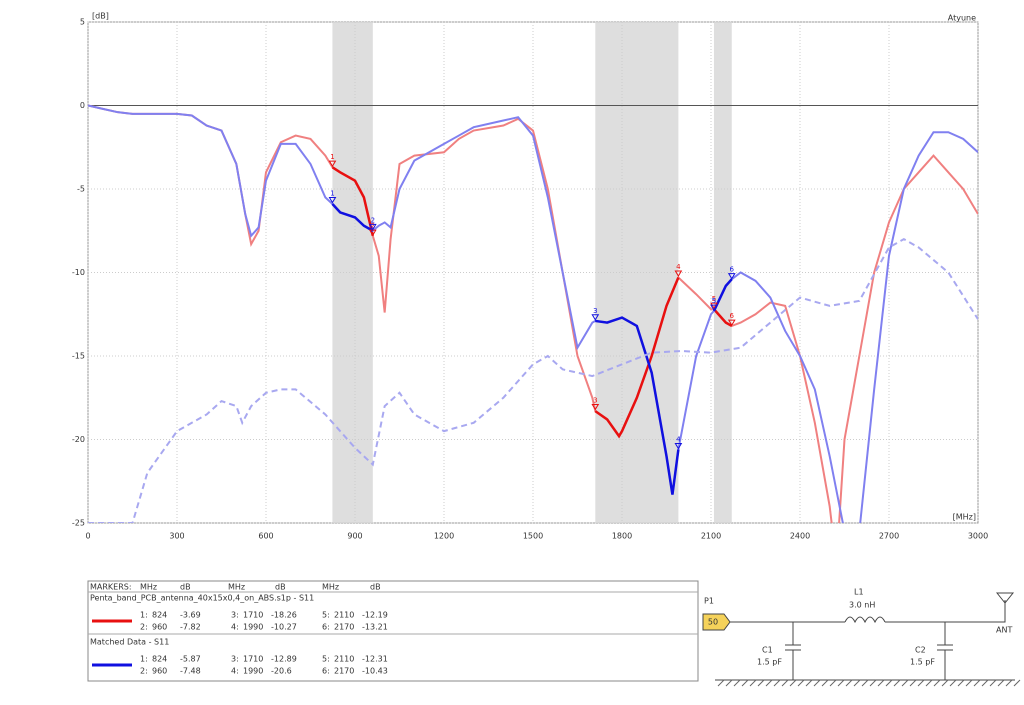 The width and height of the screenshot is (1024, 705). Describe the element at coordinates (1004, 630) in the screenshot. I see `antenna-label: ANT` at that location.